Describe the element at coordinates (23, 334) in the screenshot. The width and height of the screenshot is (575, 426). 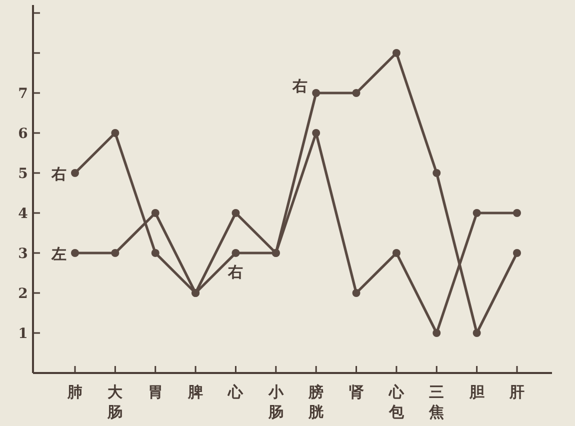
I see `y-tick-label: 1` at that location.